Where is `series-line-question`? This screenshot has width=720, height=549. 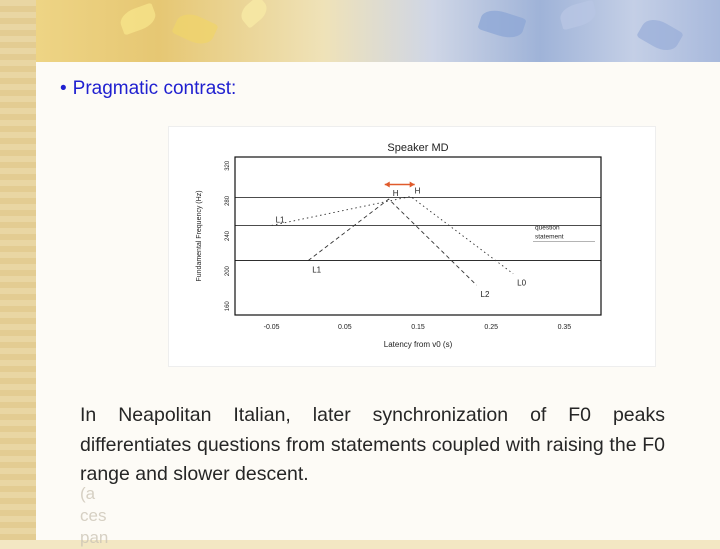 series-line-question is located at coordinates (392, 235).